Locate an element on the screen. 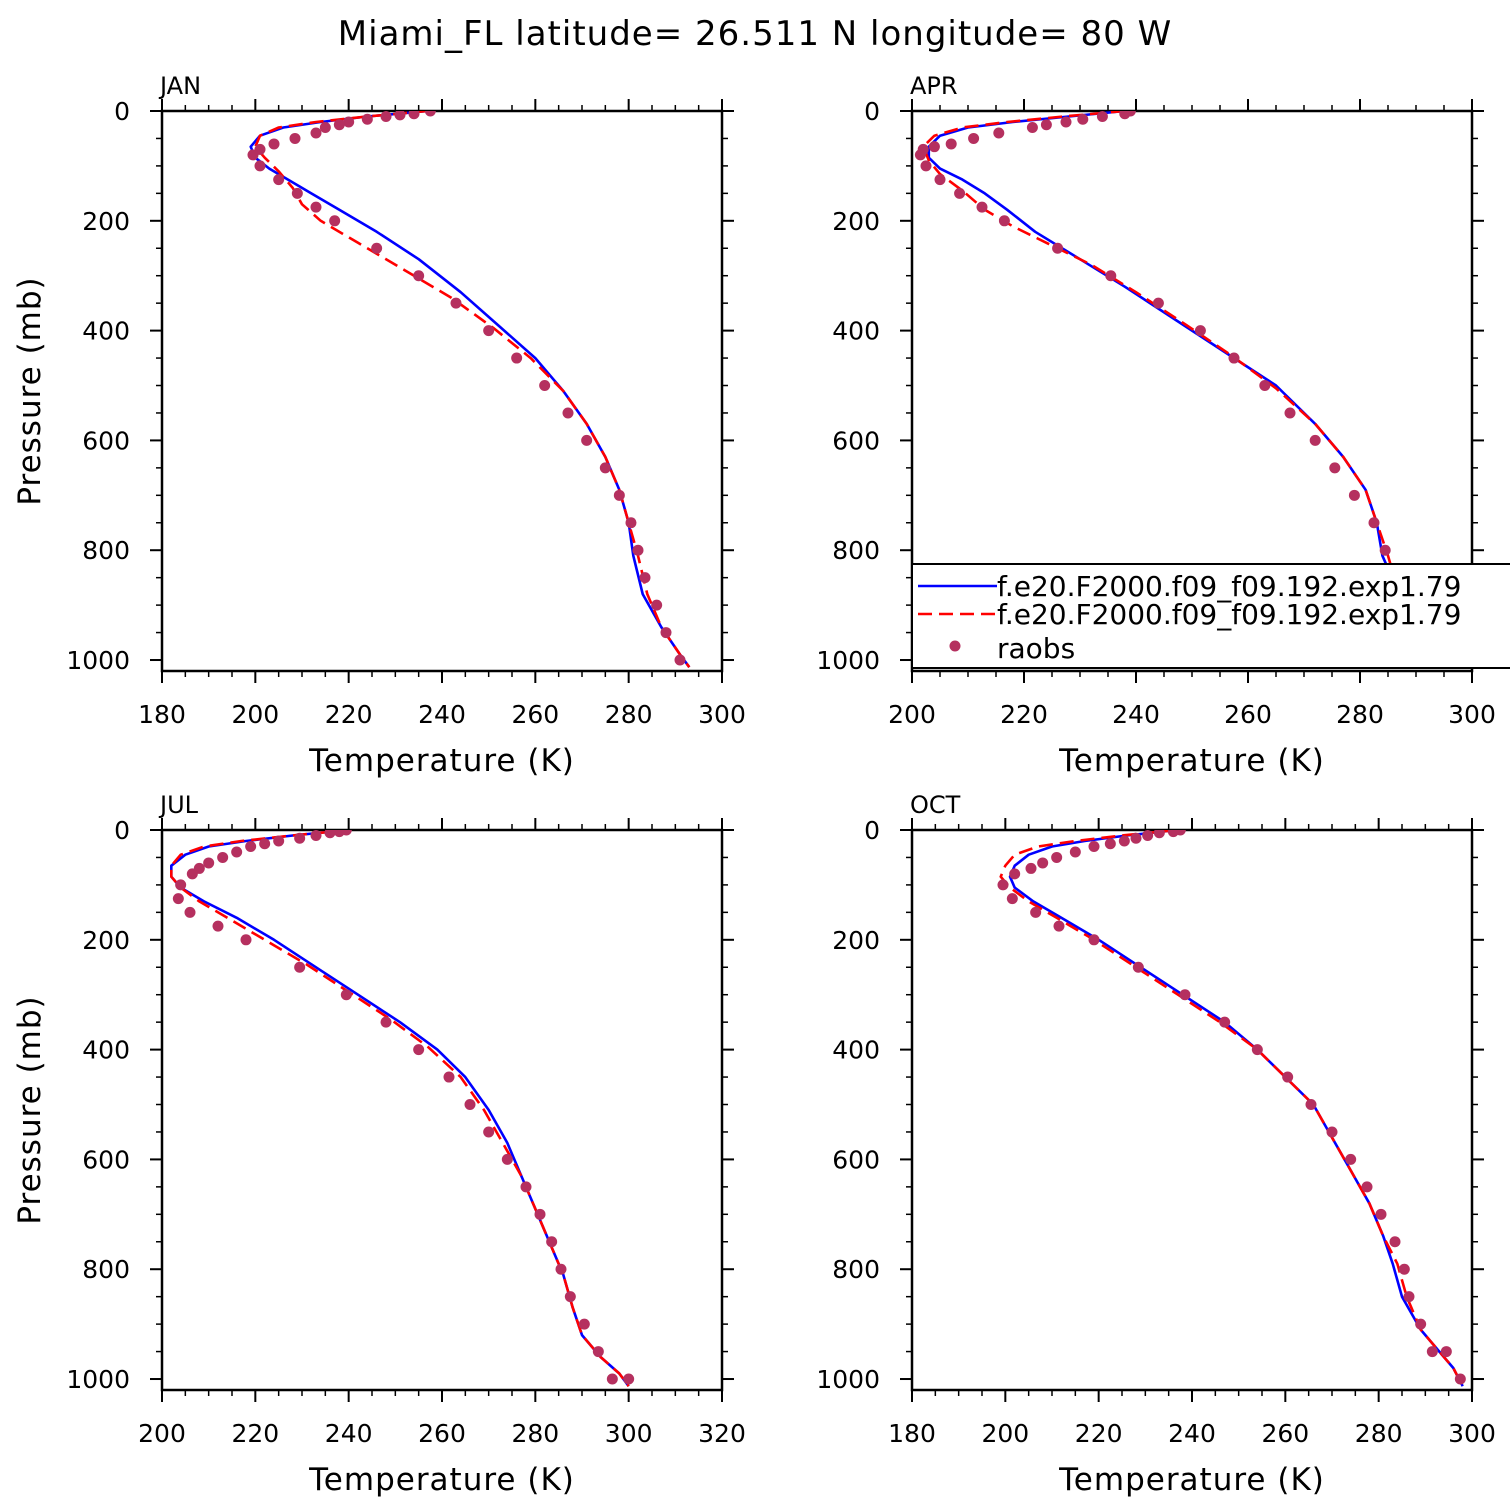 The image size is (1510, 1510). y-axis-label: Pressure (mb) is located at coordinates (30, 1109).